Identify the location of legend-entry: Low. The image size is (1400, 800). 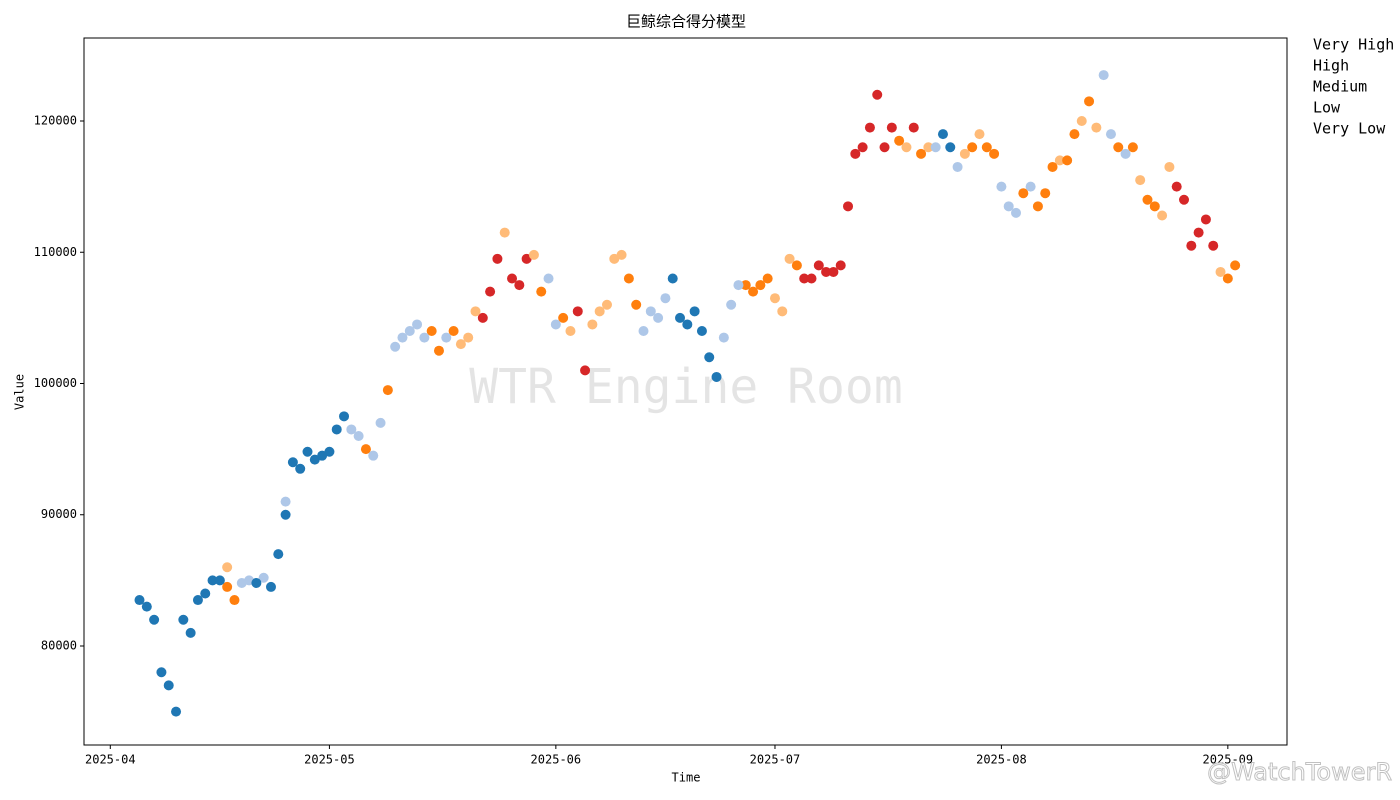
(1327, 108).